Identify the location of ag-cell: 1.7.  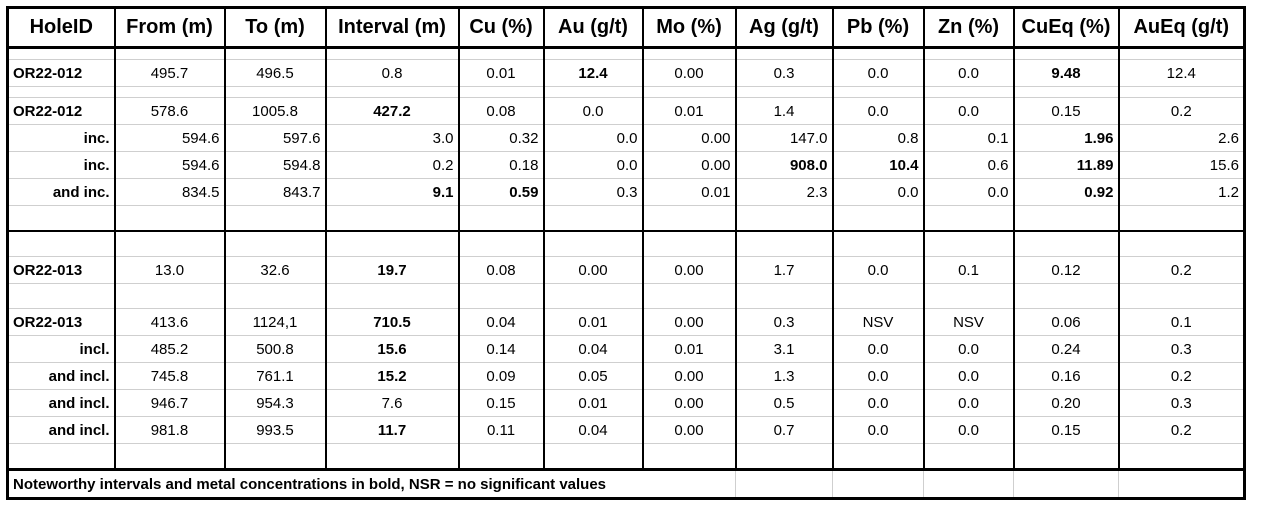
(784, 270).